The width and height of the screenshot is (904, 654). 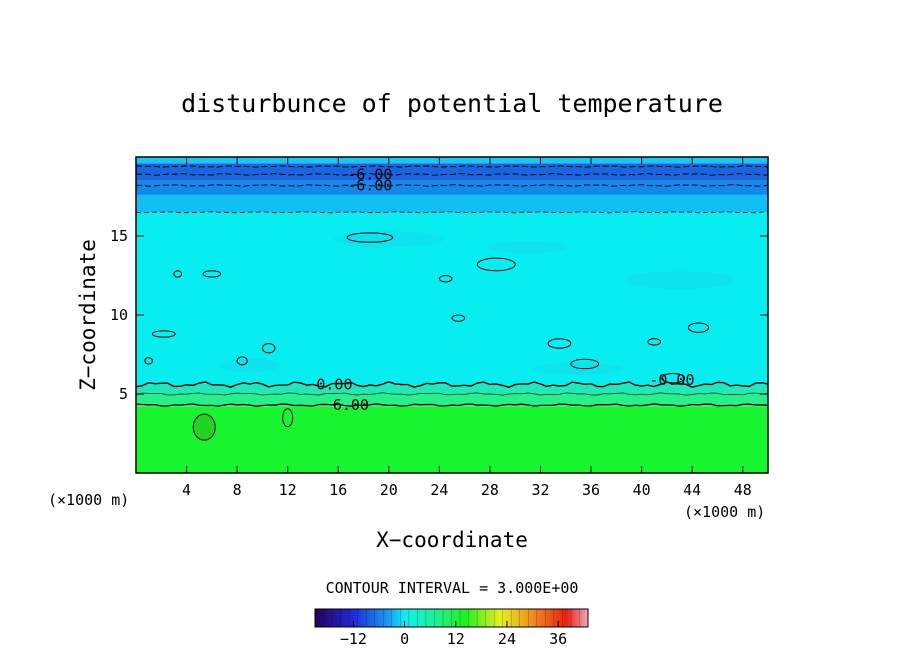 What do you see at coordinates (369, 185) in the screenshot?
I see `contour-label-1: -6.00` at bounding box center [369, 185].